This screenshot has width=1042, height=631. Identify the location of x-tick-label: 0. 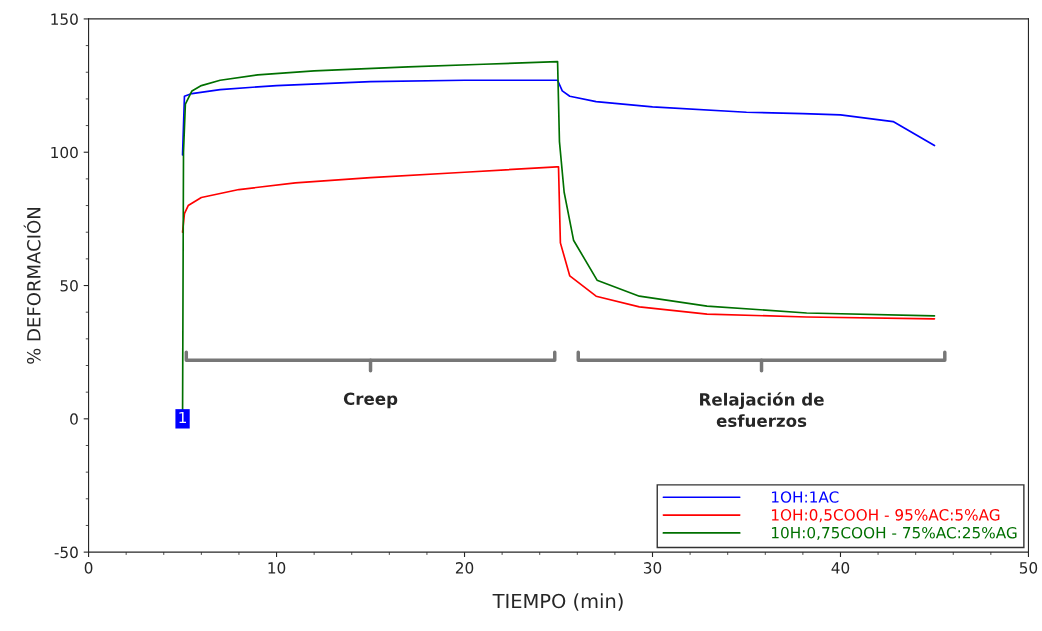
(88, 568).